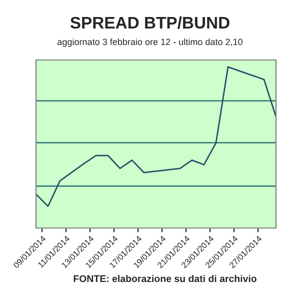 This screenshot has height=300, width=300. I want to click on chart-title: SPREAD BTP/BUND, so click(150, 22).